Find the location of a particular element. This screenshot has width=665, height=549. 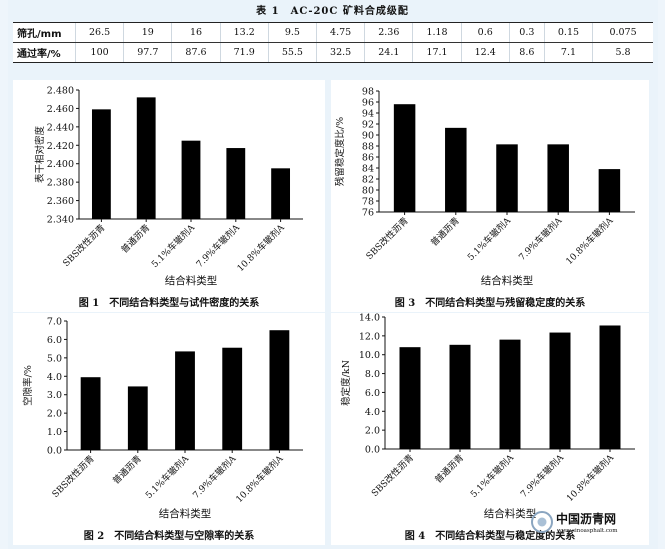

y-tick-label: 94 is located at coordinates (368, 114).